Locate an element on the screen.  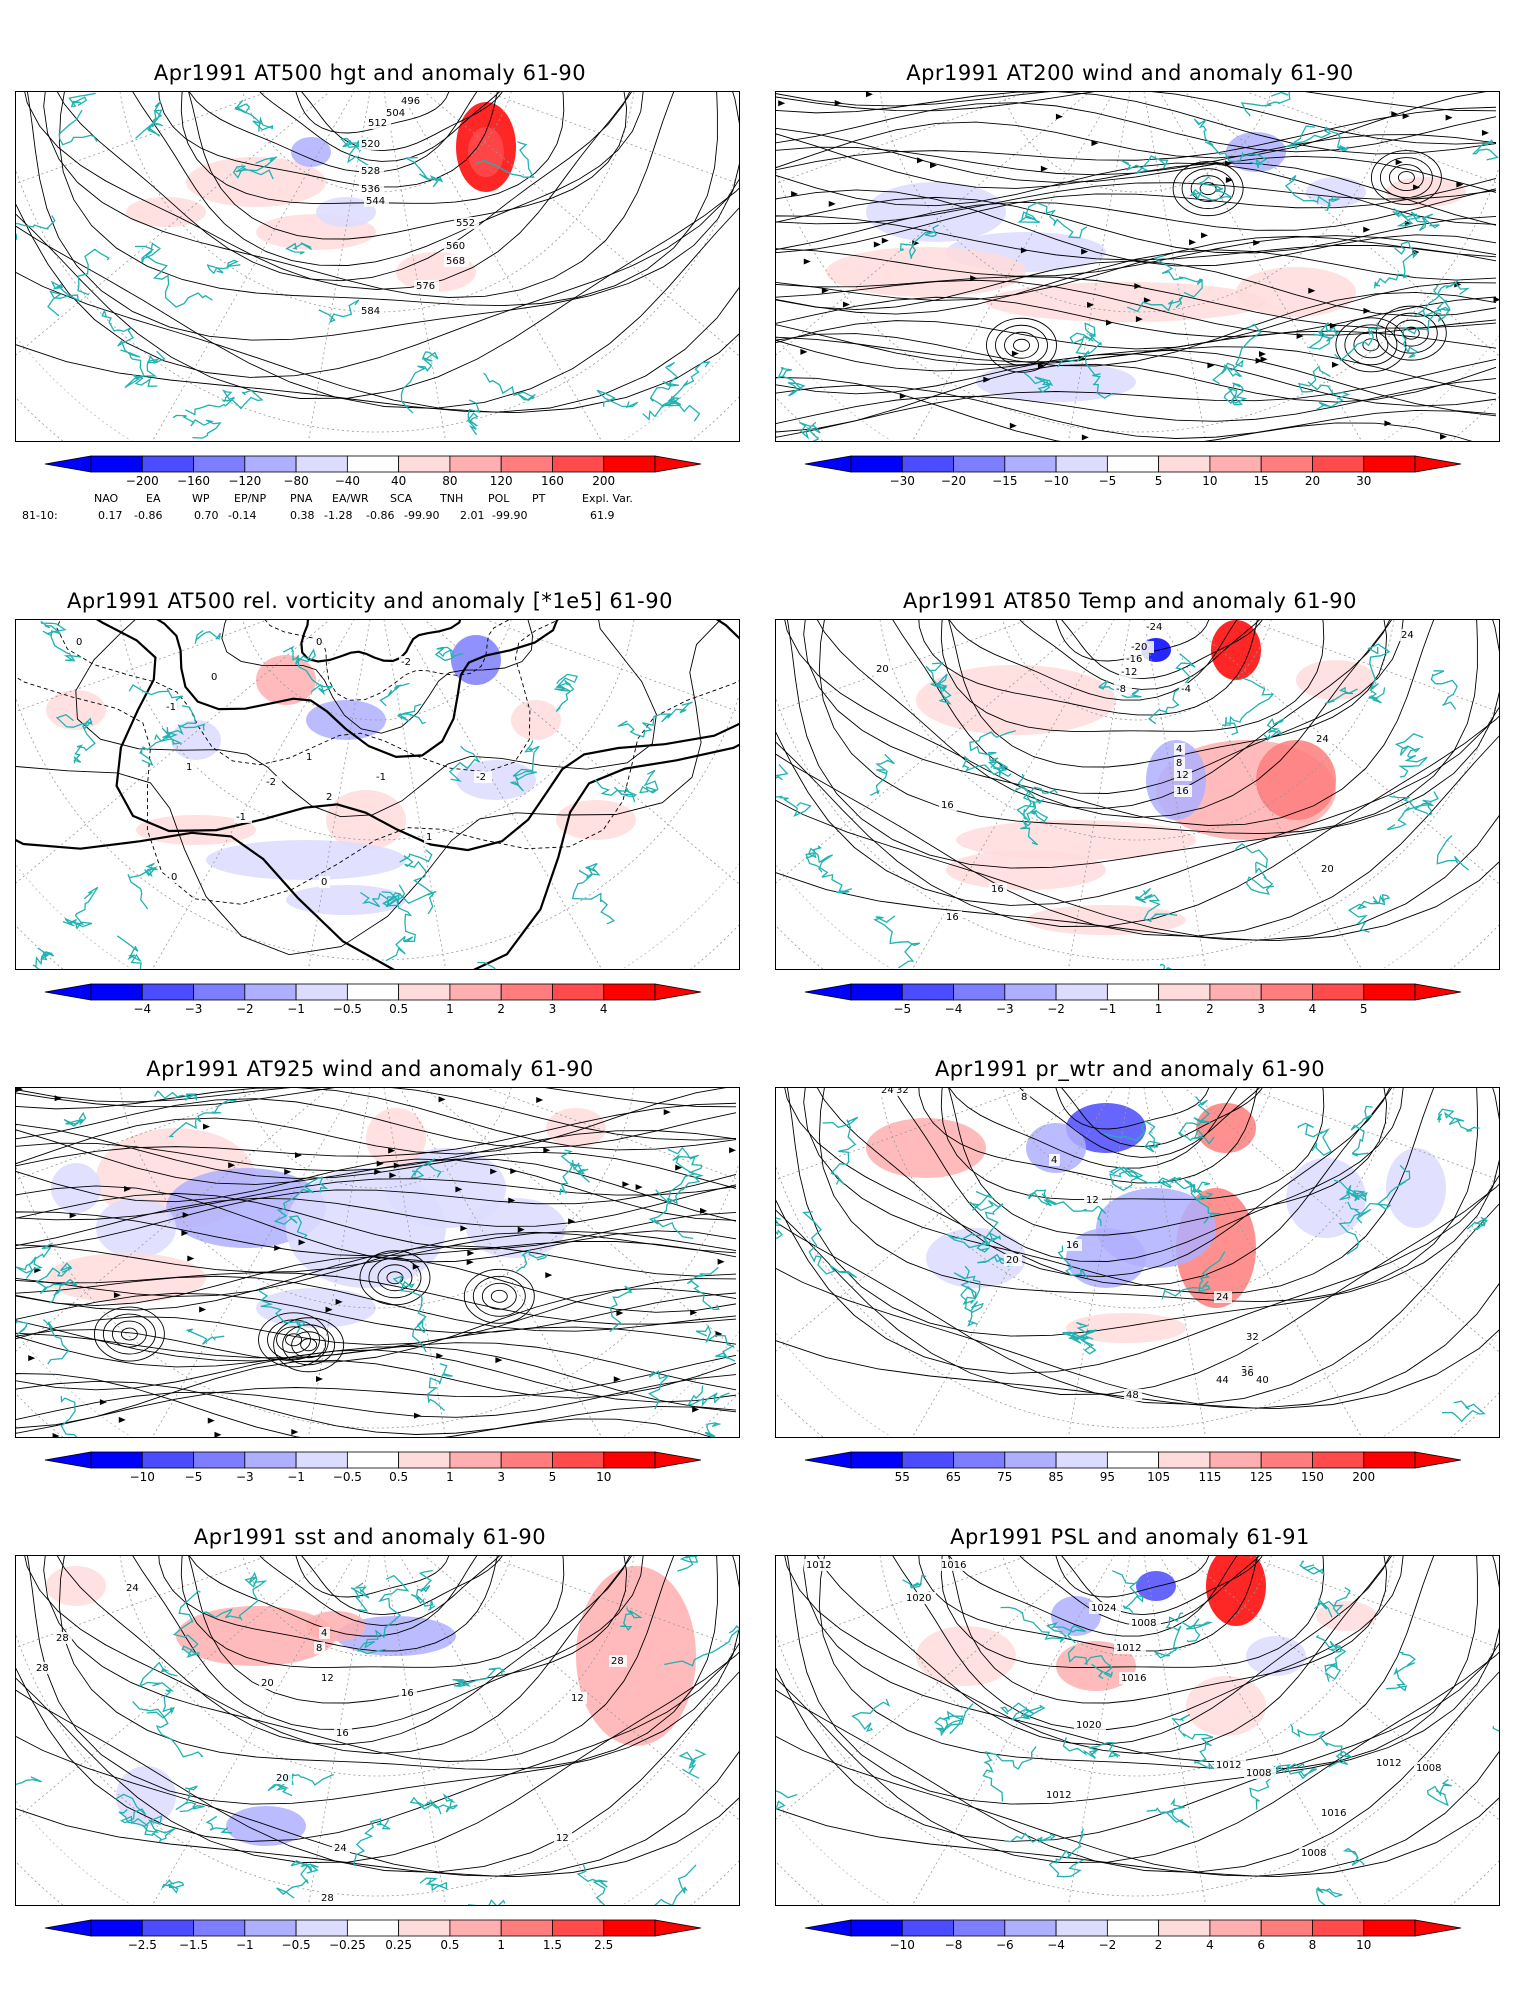
map-area is located at coordinates (1137, 266).